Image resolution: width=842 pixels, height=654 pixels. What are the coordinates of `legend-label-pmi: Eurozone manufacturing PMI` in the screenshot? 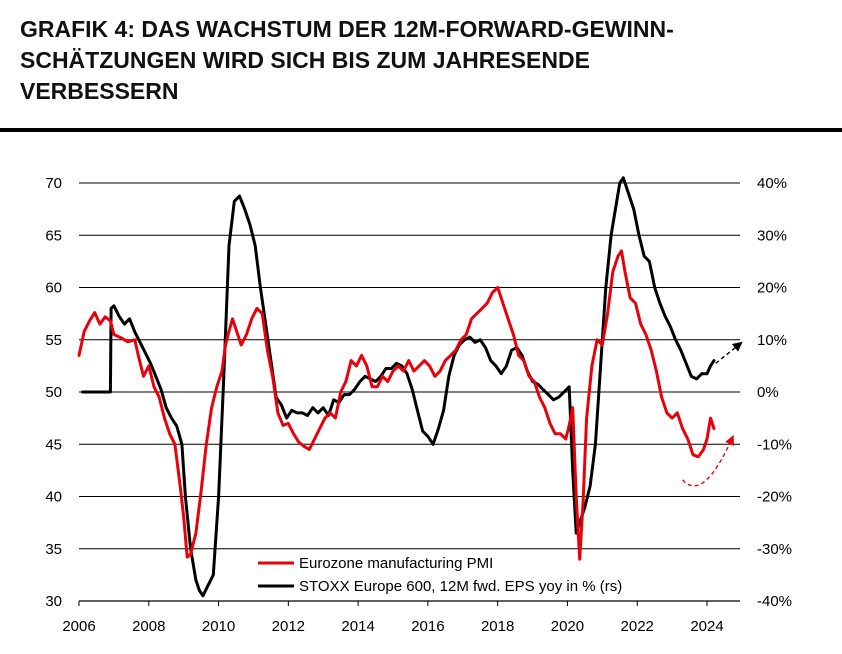 It's located at (396, 563).